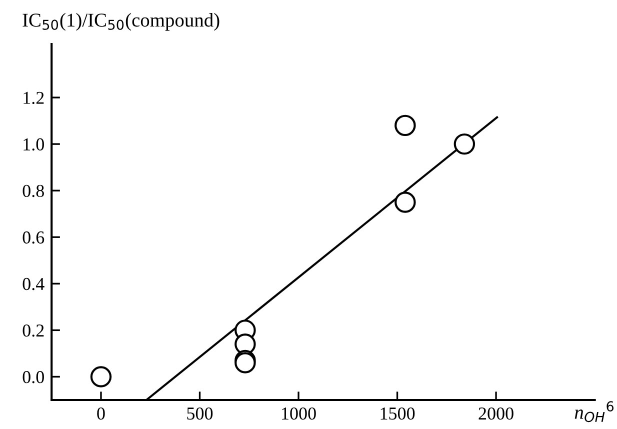  Describe the element at coordinates (33, 191) in the screenshot. I see `y-tick-label: 0.8` at that location.